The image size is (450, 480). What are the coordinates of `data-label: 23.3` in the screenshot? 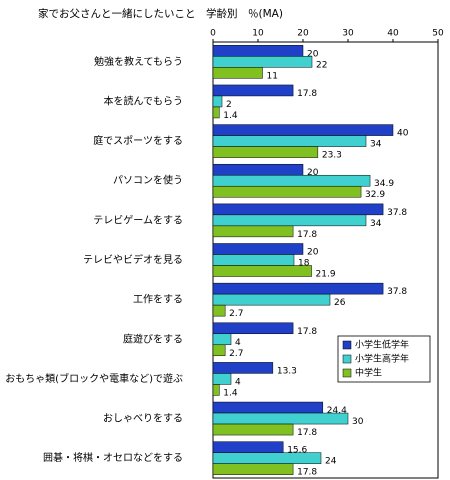 It's located at (332, 156).